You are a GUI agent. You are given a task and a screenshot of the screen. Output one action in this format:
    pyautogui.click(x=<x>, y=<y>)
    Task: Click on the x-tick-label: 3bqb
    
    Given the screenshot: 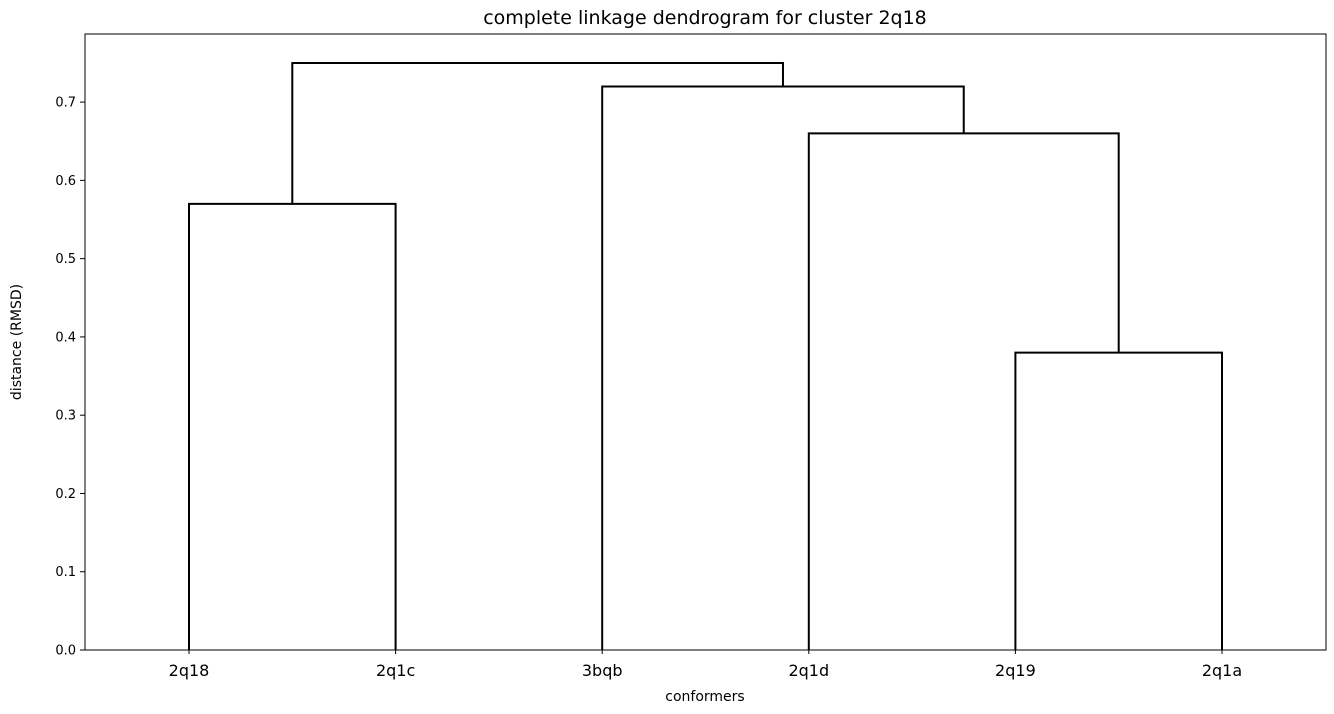 What is the action you would take?
    pyautogui.click(x=602, y=670)
    